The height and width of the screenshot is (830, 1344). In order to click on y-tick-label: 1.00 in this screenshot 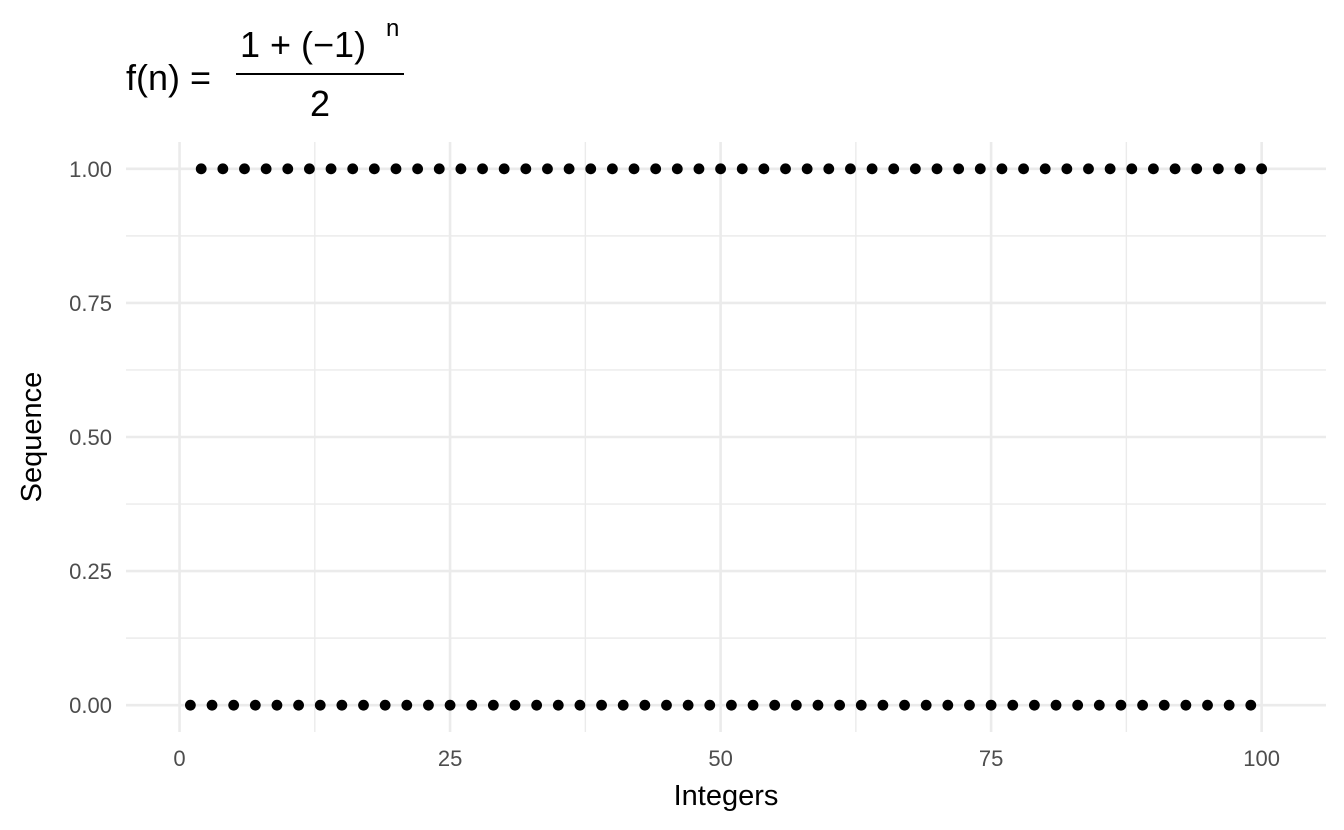, I will do `click(90, 169)`.